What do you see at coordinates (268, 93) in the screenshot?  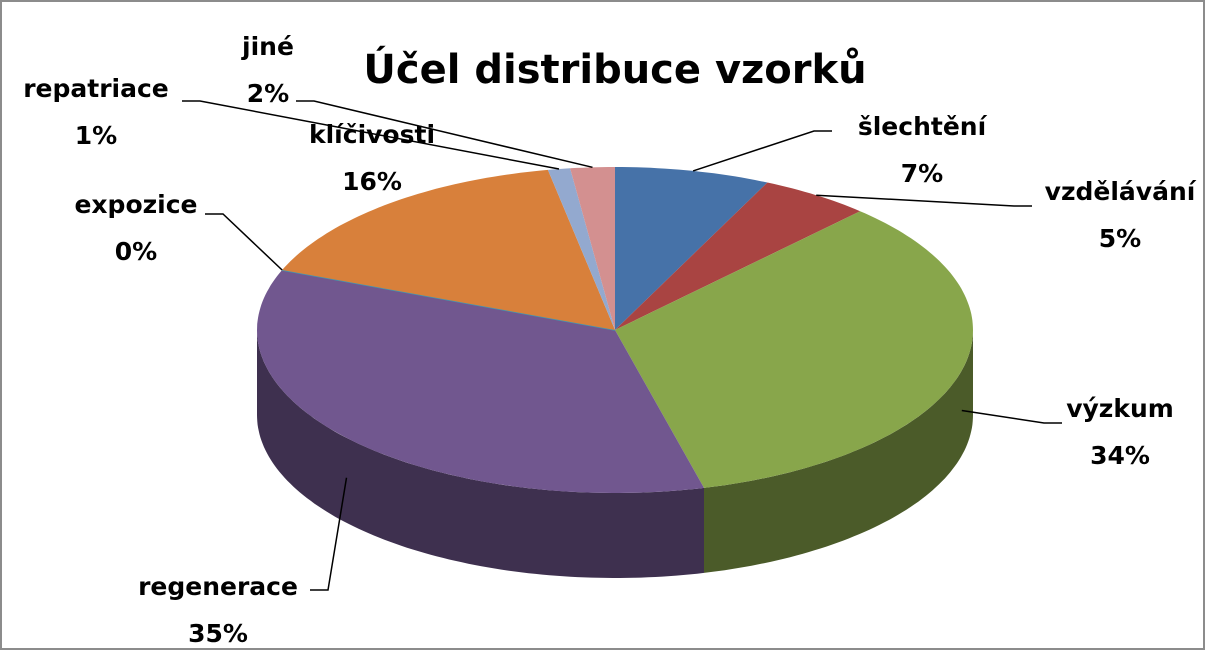 I see `value-label: 2%` at bounding box center [268, 93].